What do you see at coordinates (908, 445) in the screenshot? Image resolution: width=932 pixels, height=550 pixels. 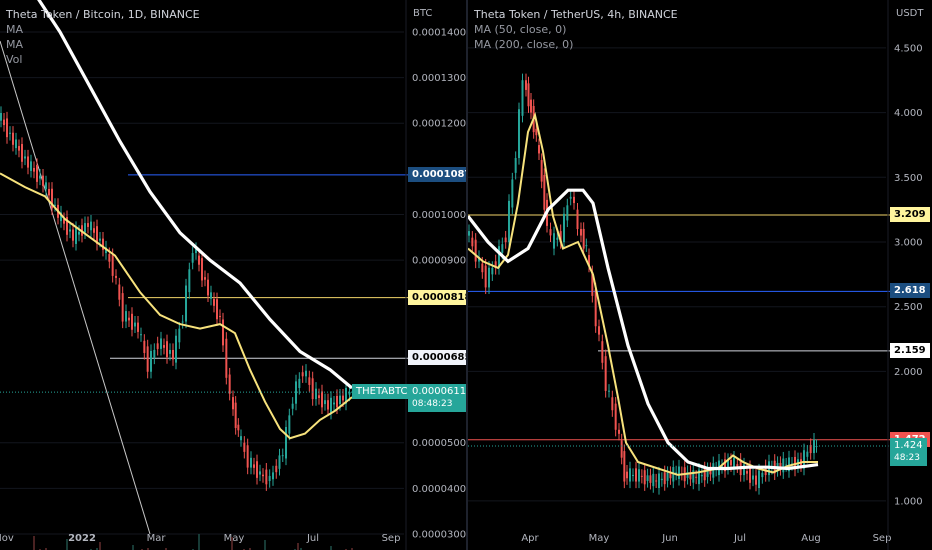 I see `last-price-value: 1.424` at bounding box center [908, 445].